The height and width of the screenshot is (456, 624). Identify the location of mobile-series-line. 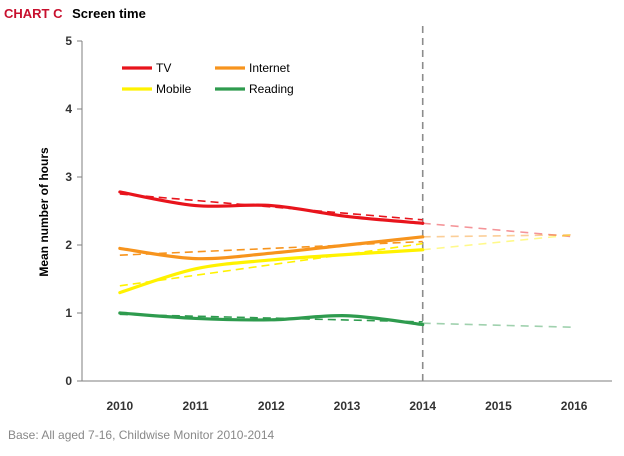
(271, 271).